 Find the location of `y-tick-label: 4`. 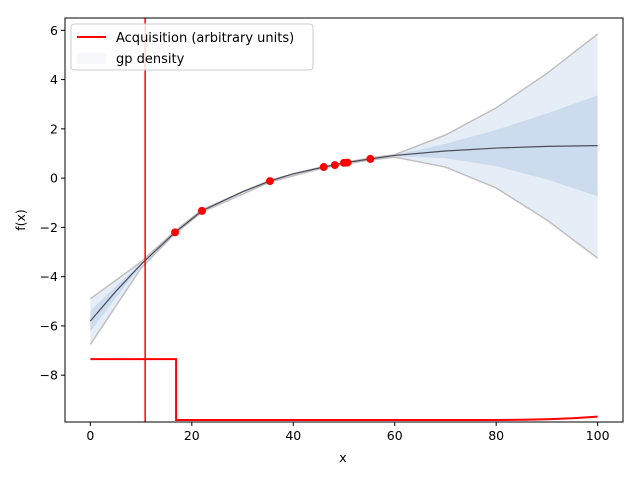

y-tick-label: 4 is located at coordinates (54, 79).